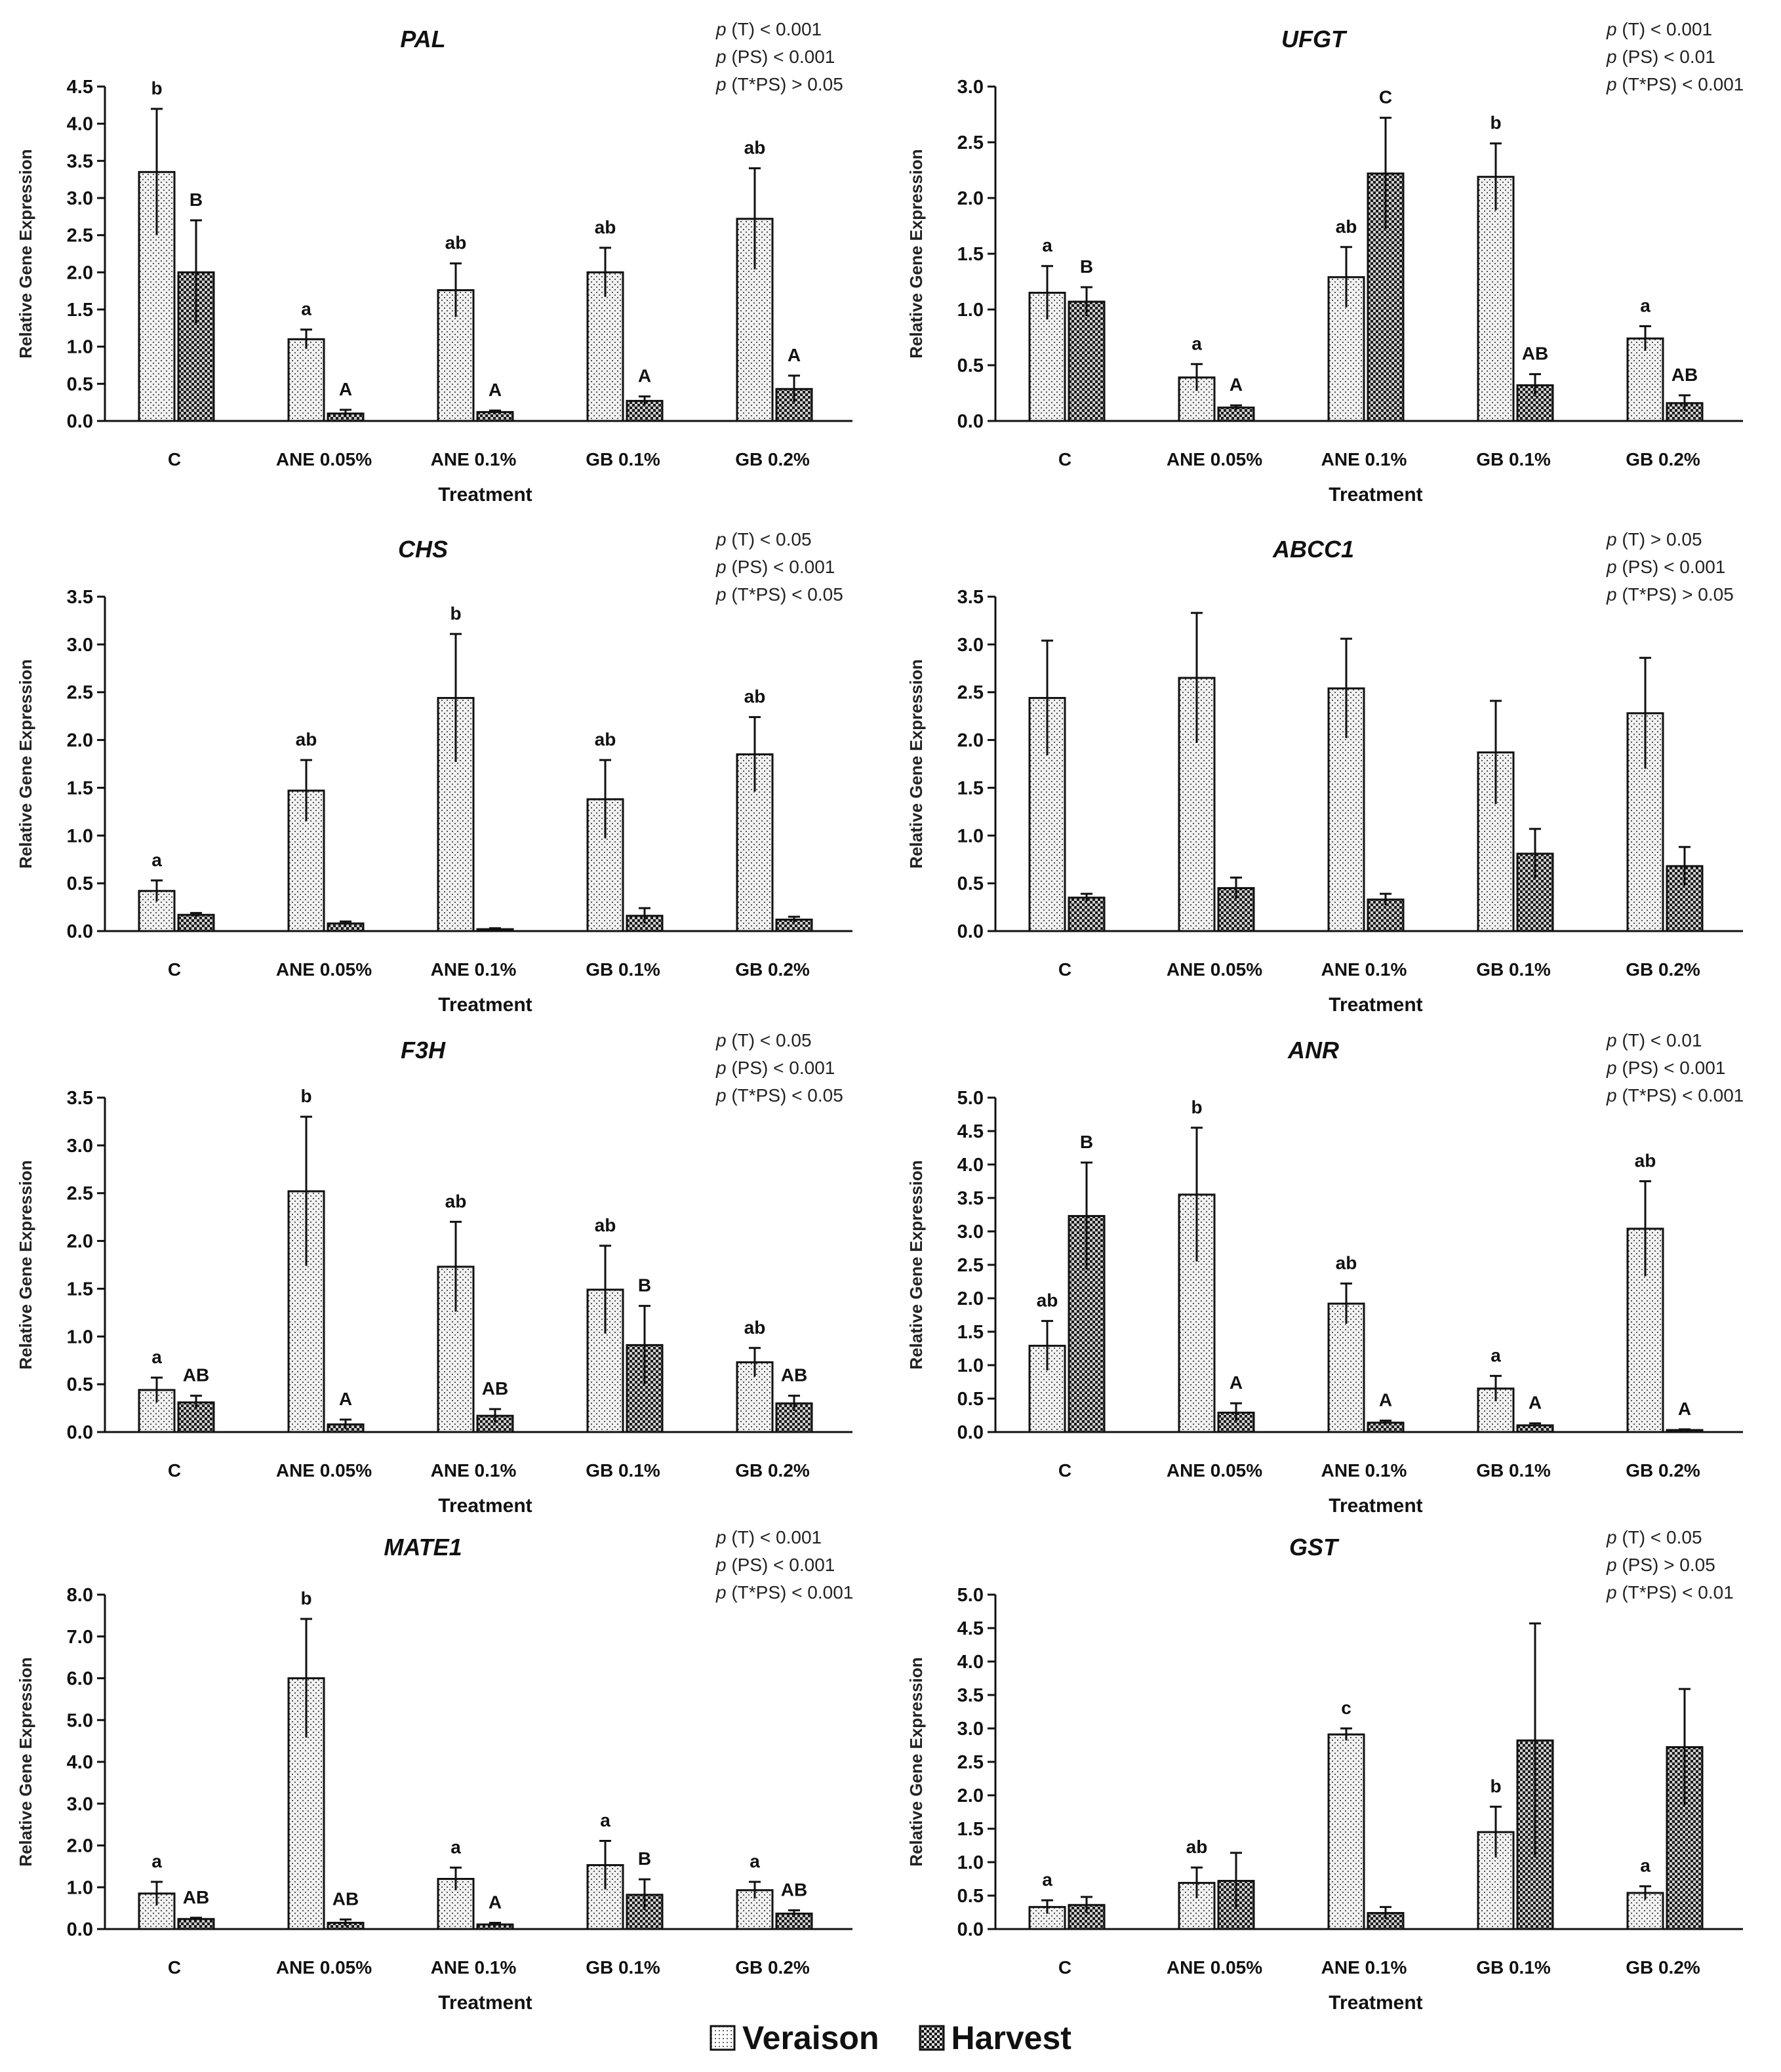  I want to click on chart-title: PAL, so click(422, 39).